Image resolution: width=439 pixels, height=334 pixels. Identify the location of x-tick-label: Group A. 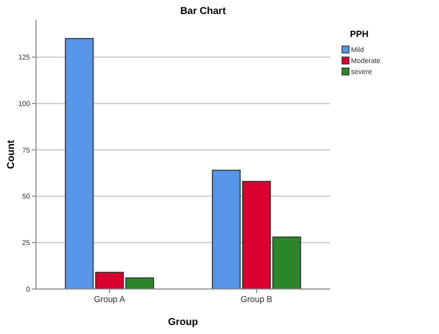
(110, 299).